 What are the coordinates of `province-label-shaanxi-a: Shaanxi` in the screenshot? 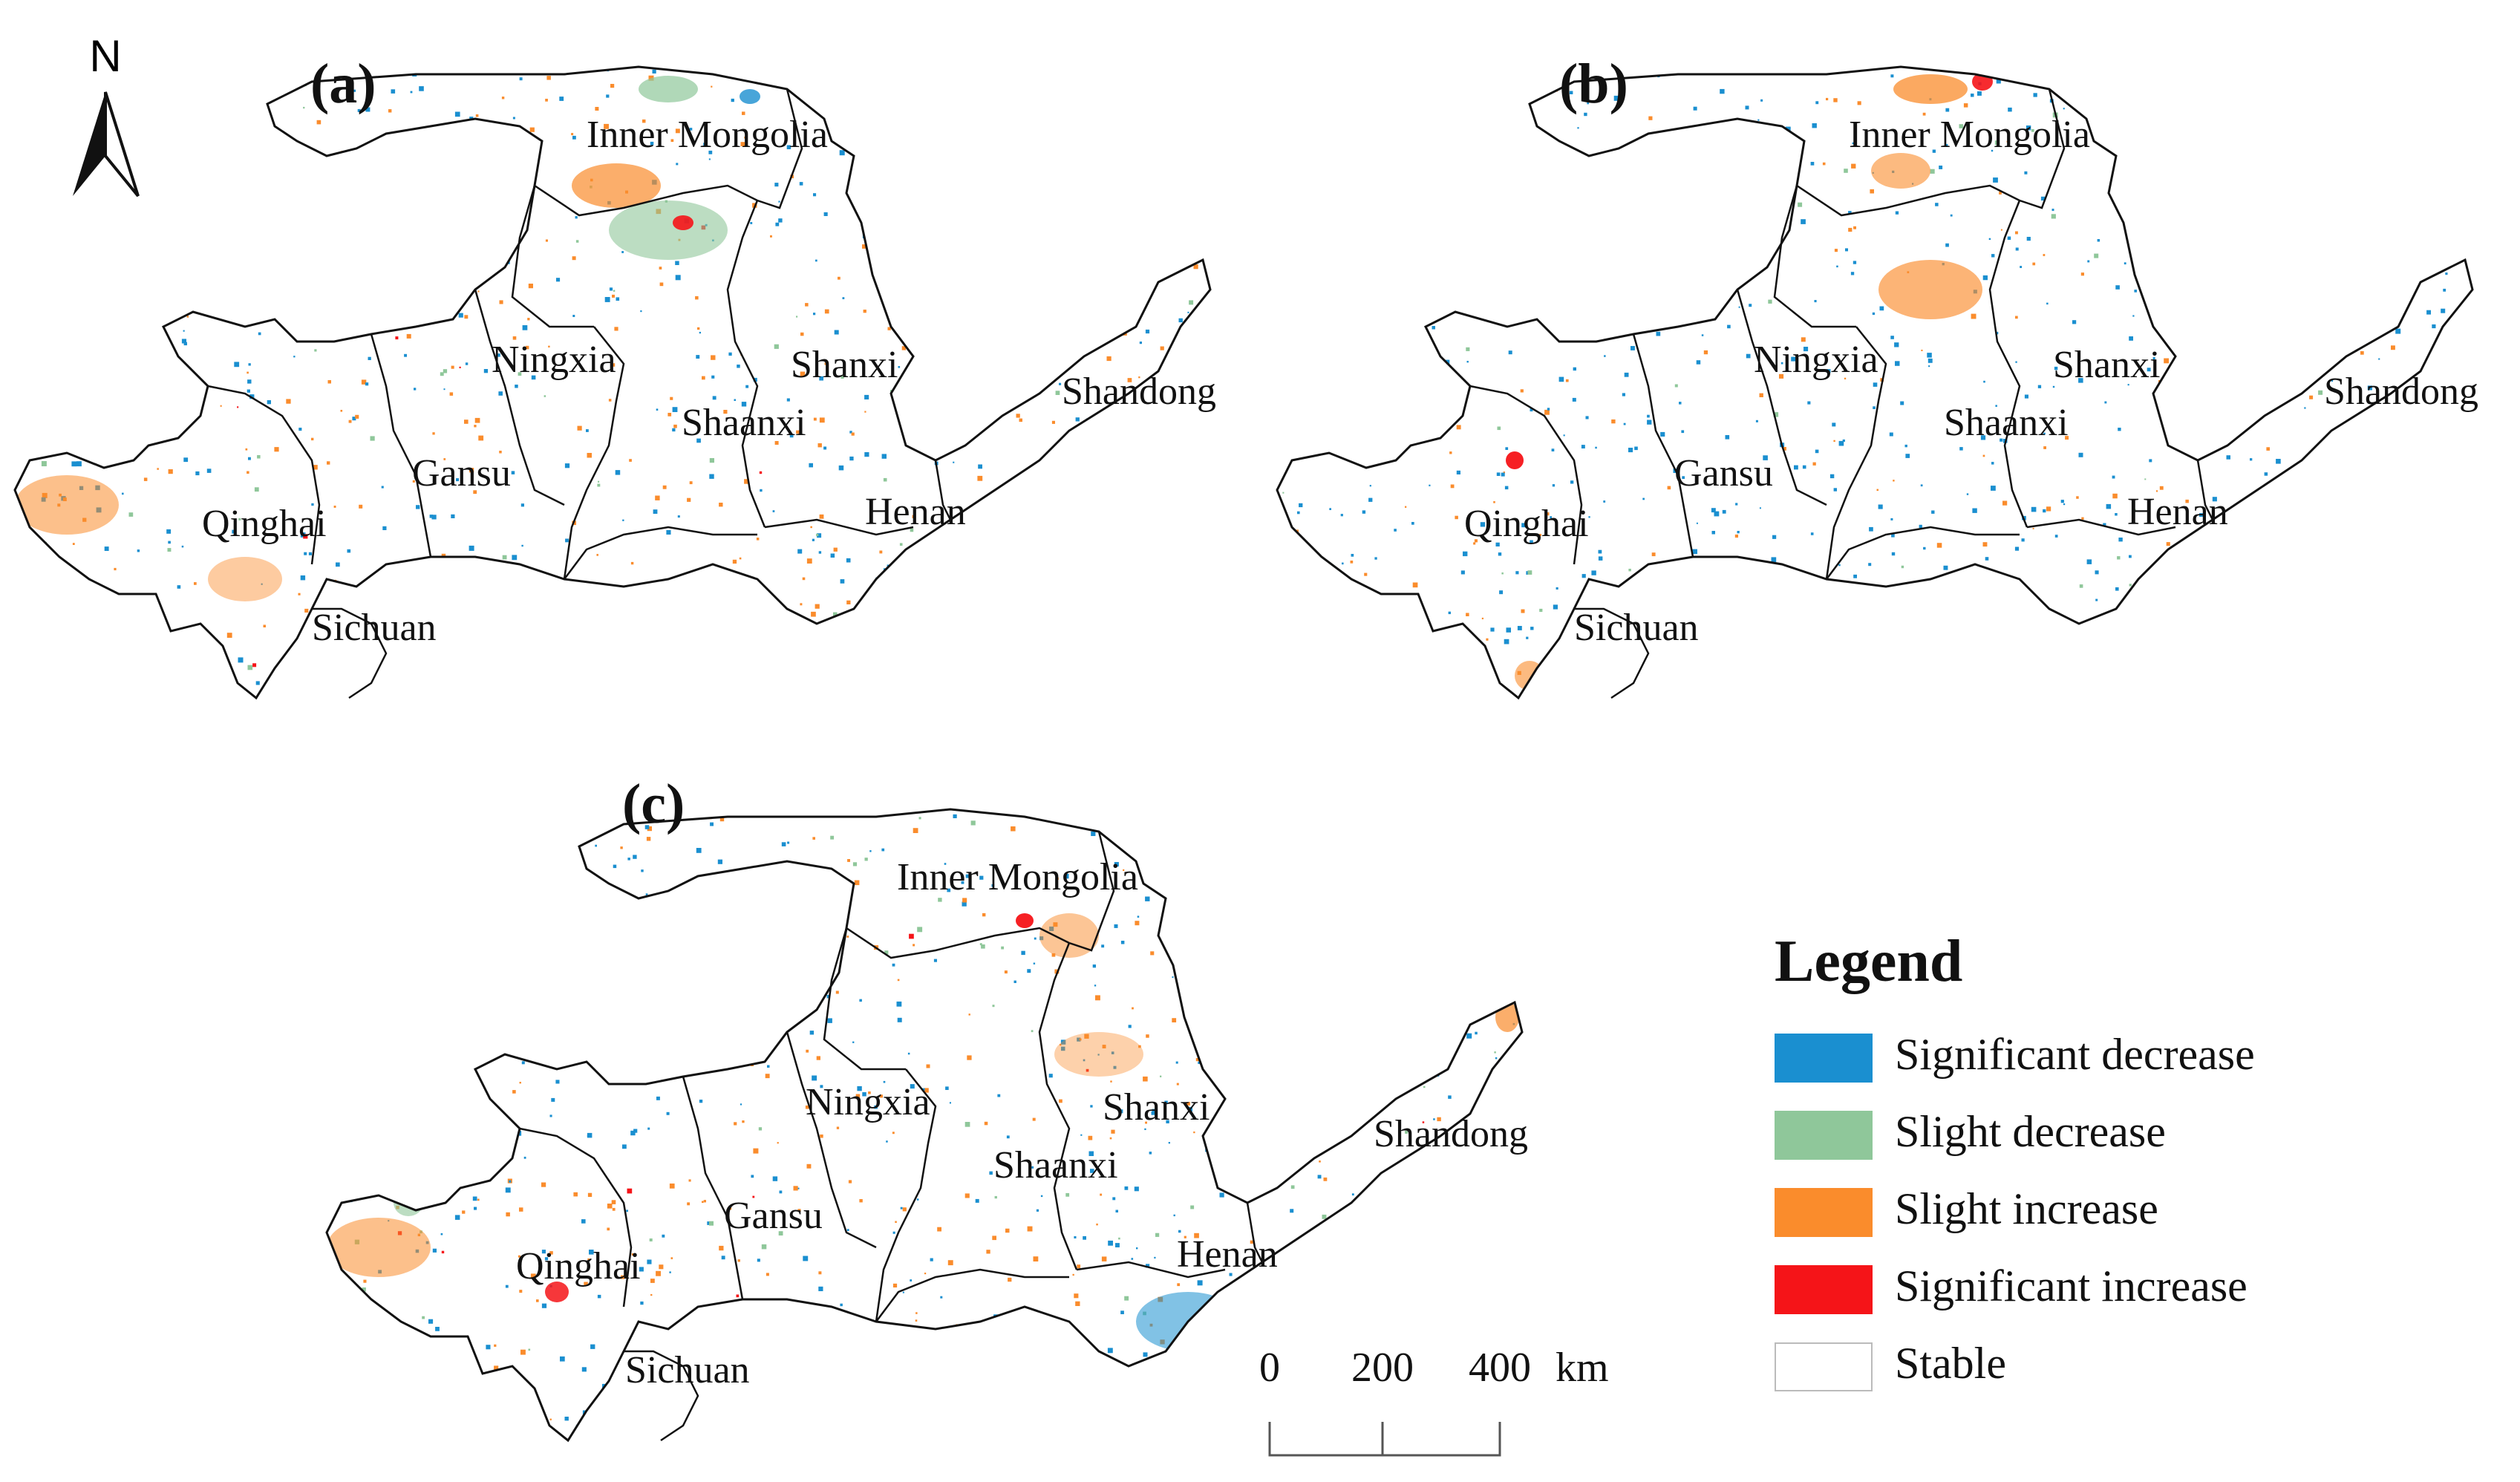 It's located at (744, 423).